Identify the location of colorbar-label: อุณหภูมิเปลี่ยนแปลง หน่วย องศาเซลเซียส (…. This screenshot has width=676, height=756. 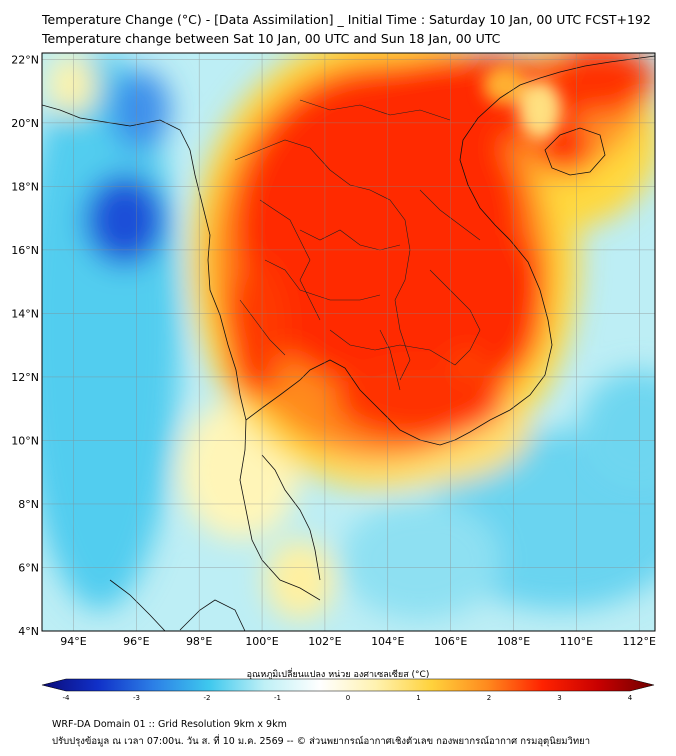
(338, 675).